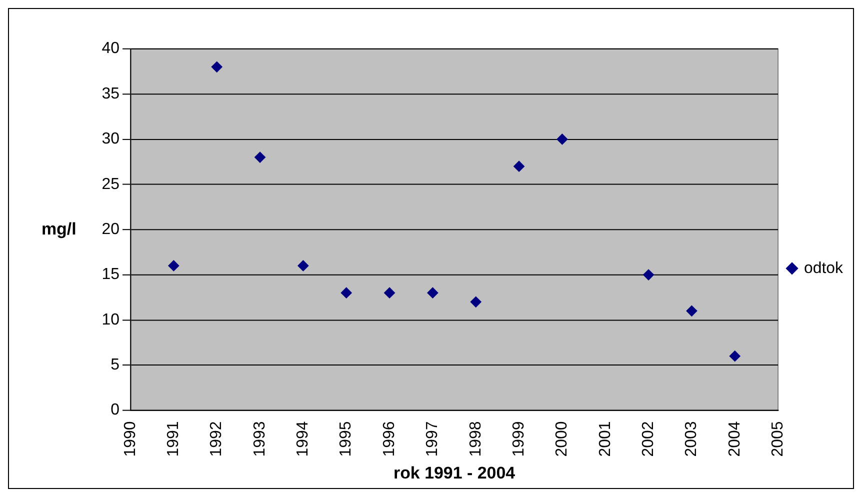 Image resolution: width=864 pixels, height=499 pixels. I want to click on x-tick-label: 2003, so click(691, 439).